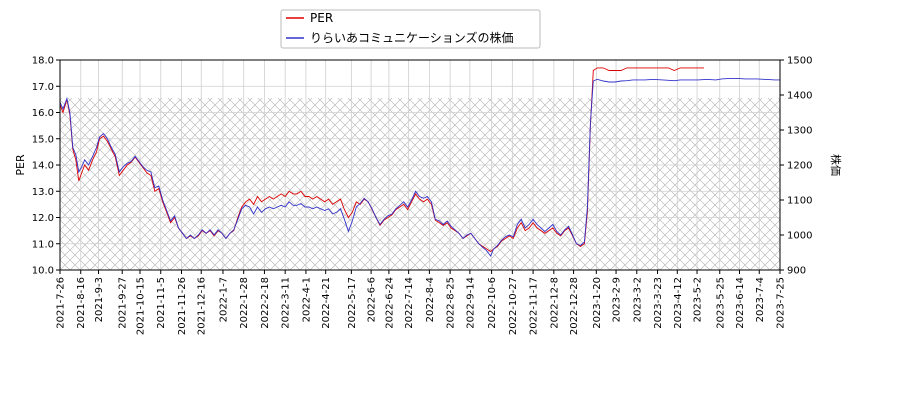  Describe the element at coordinates (554, 303) in the screenshot. I see `x-tick-label: 2022-12-8` at that location.